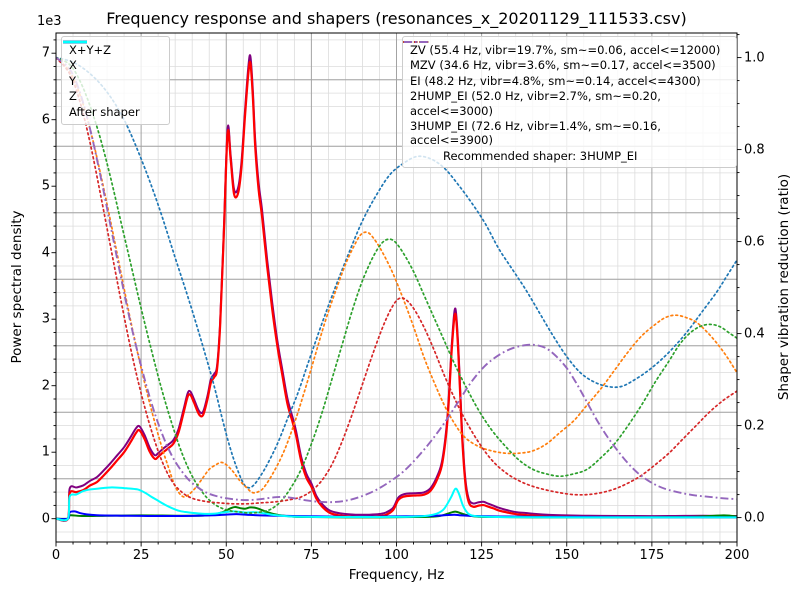  What do you see at coordinates (45, 319) in the screenshot?
I see `y-left-tick-label: 3` at bounding box center [45, 319].